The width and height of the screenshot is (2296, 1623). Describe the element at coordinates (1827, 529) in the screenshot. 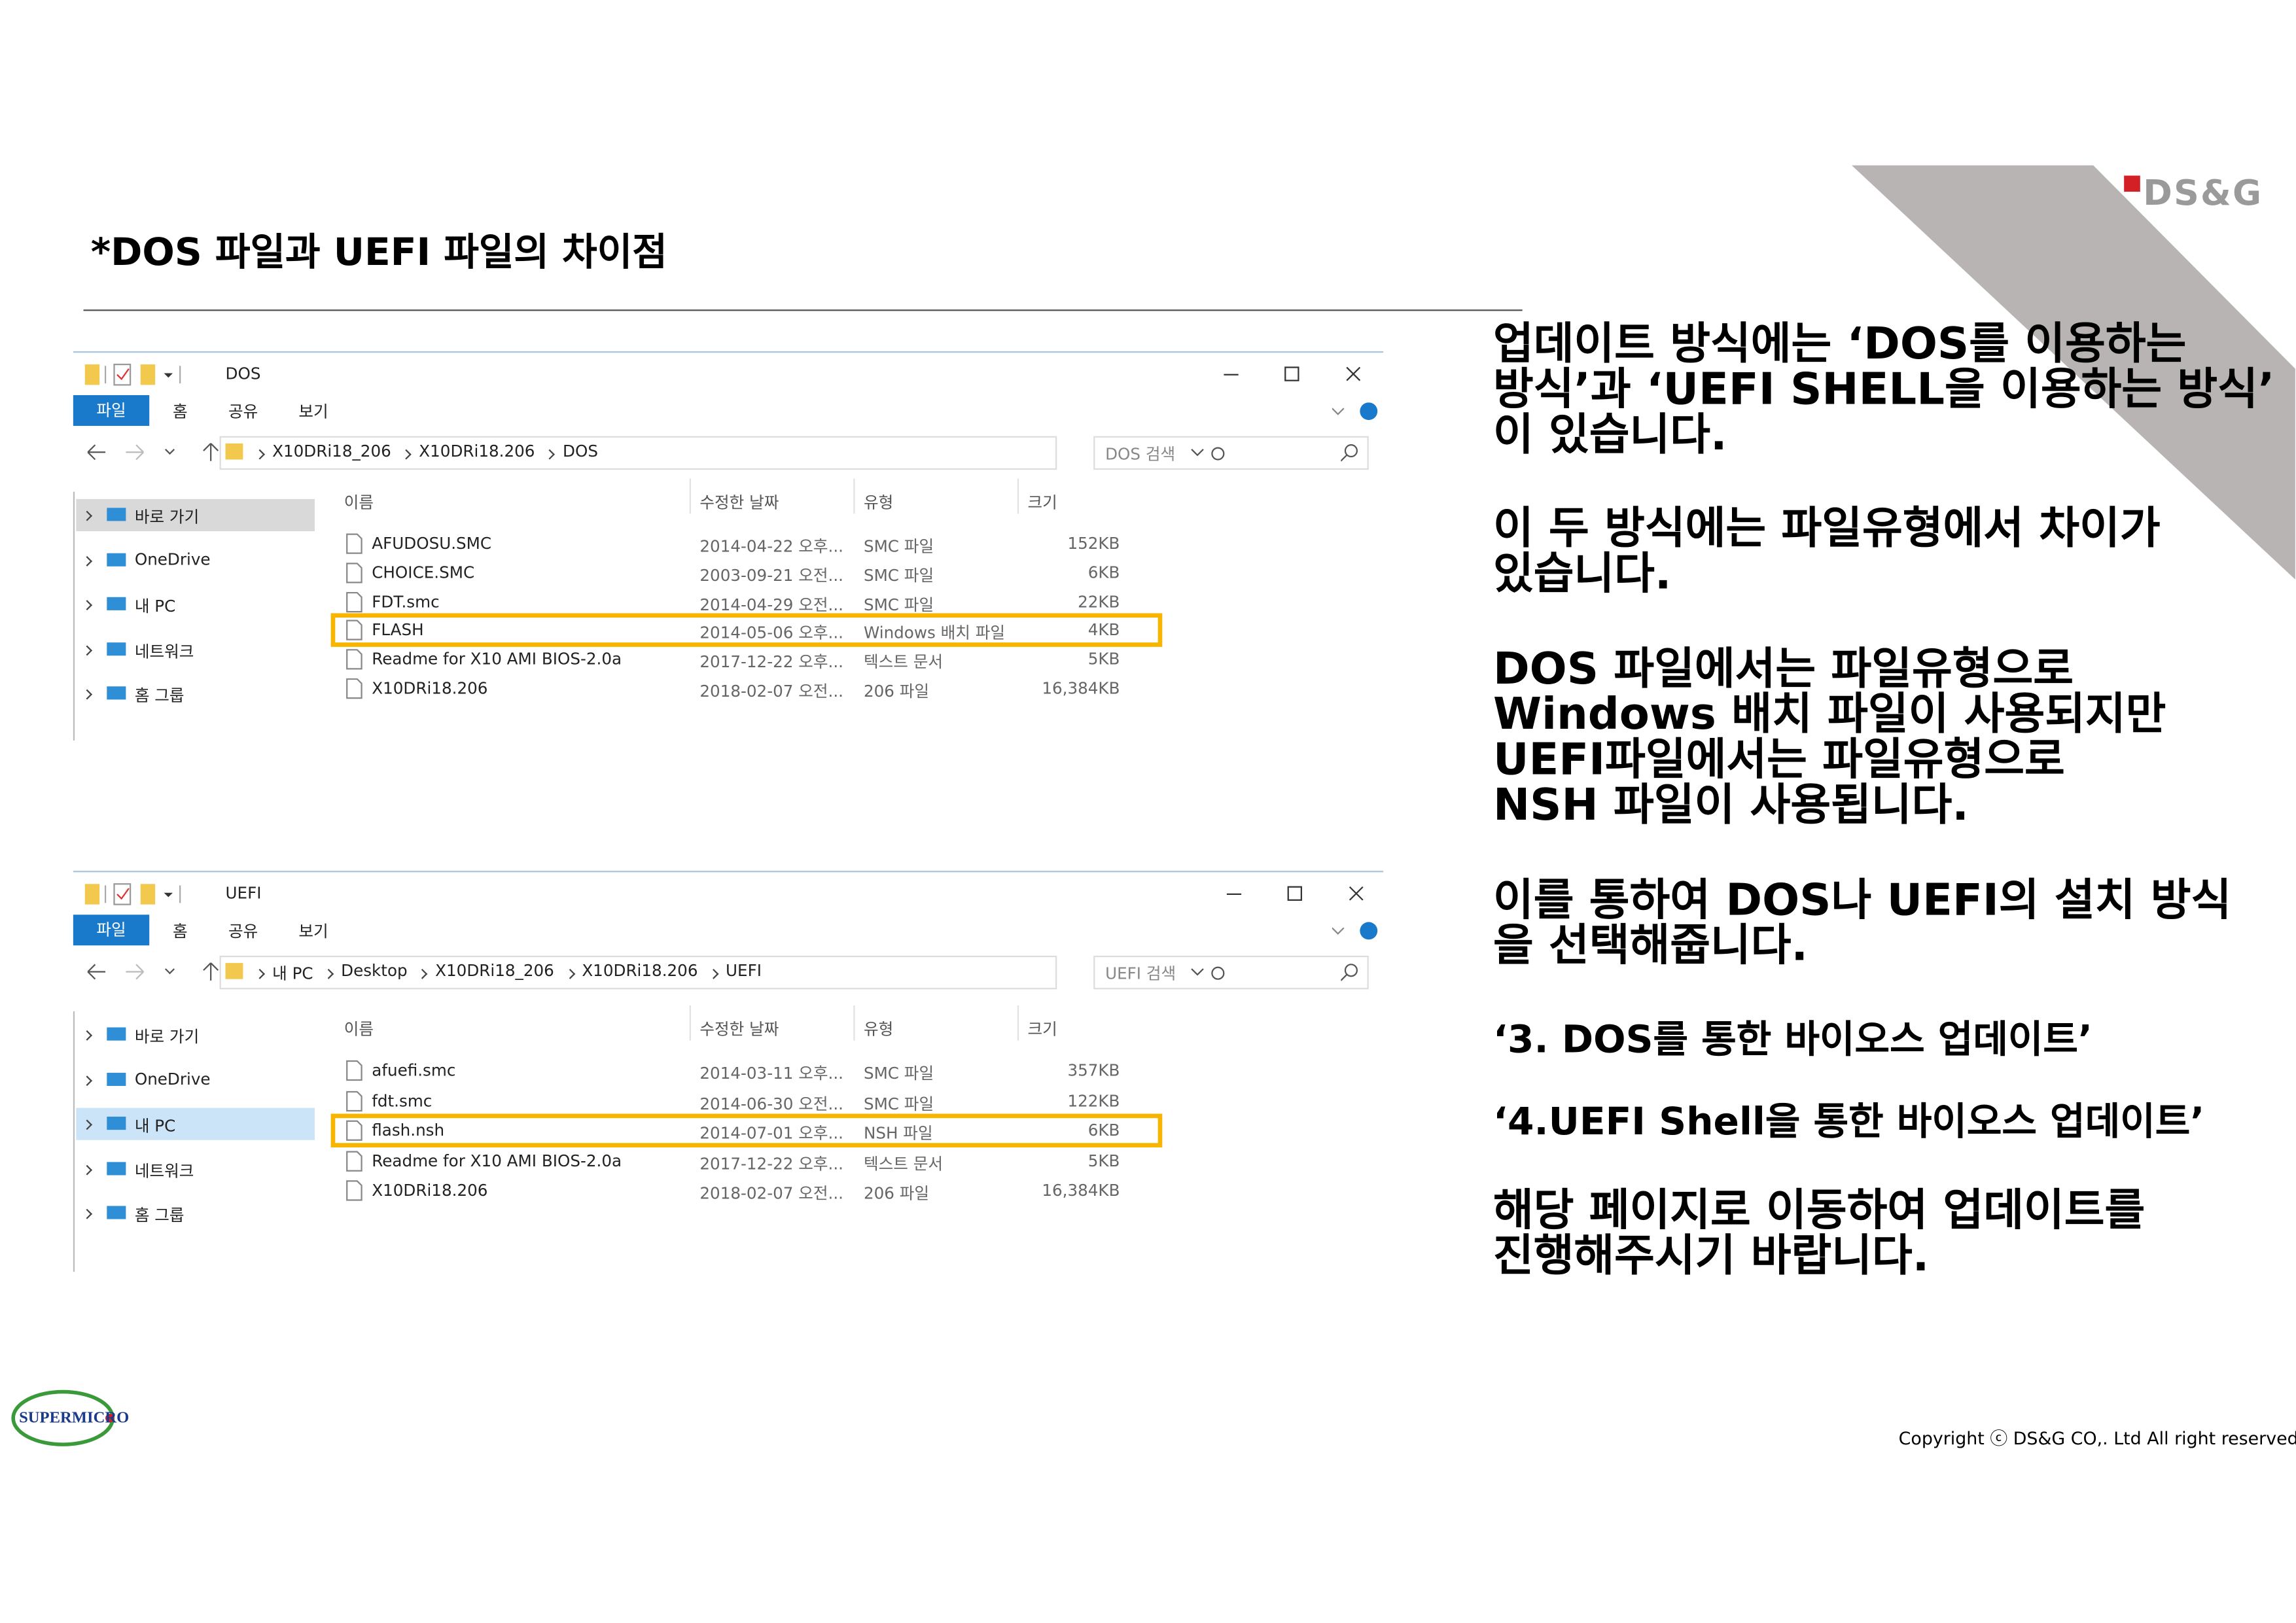

I see `text-line: 이 두 방식에는 파일유형에서 차이가` at that location.